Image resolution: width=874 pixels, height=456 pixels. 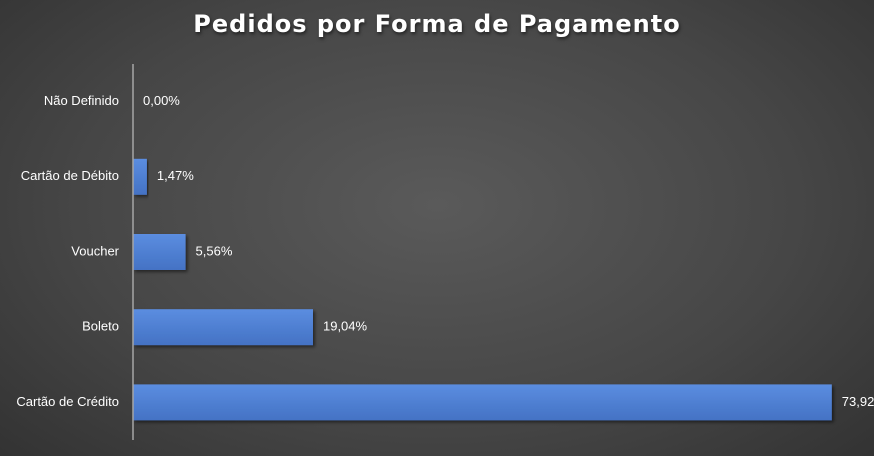 I want to click on tick-label-voucher: Voucher, so click(x=95, y=250).